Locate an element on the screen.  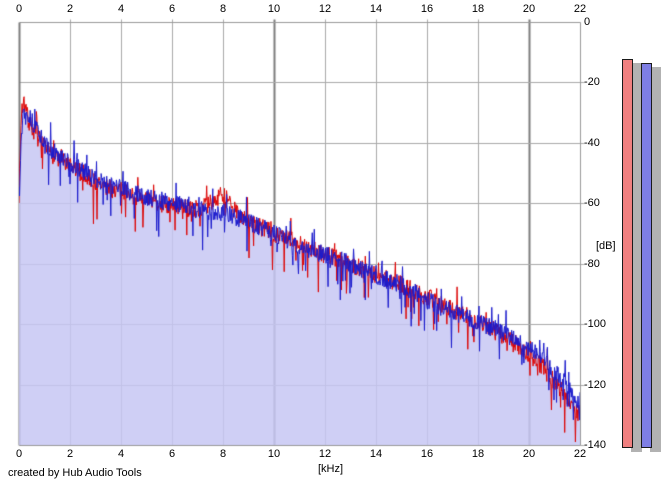
x-tick-label-bottom-22: 22 is located at coordinates (580, 454).